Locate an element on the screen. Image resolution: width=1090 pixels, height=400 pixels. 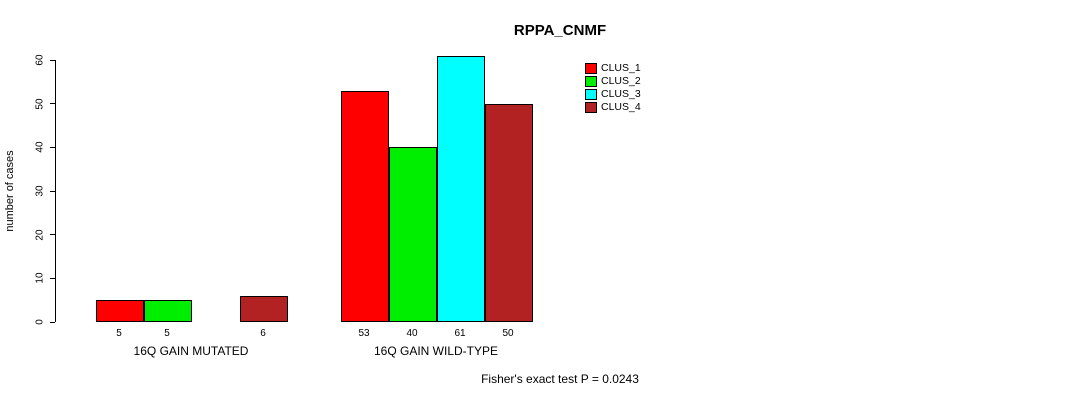
bar-value-label: 50 is located at coordinates (508, 333).